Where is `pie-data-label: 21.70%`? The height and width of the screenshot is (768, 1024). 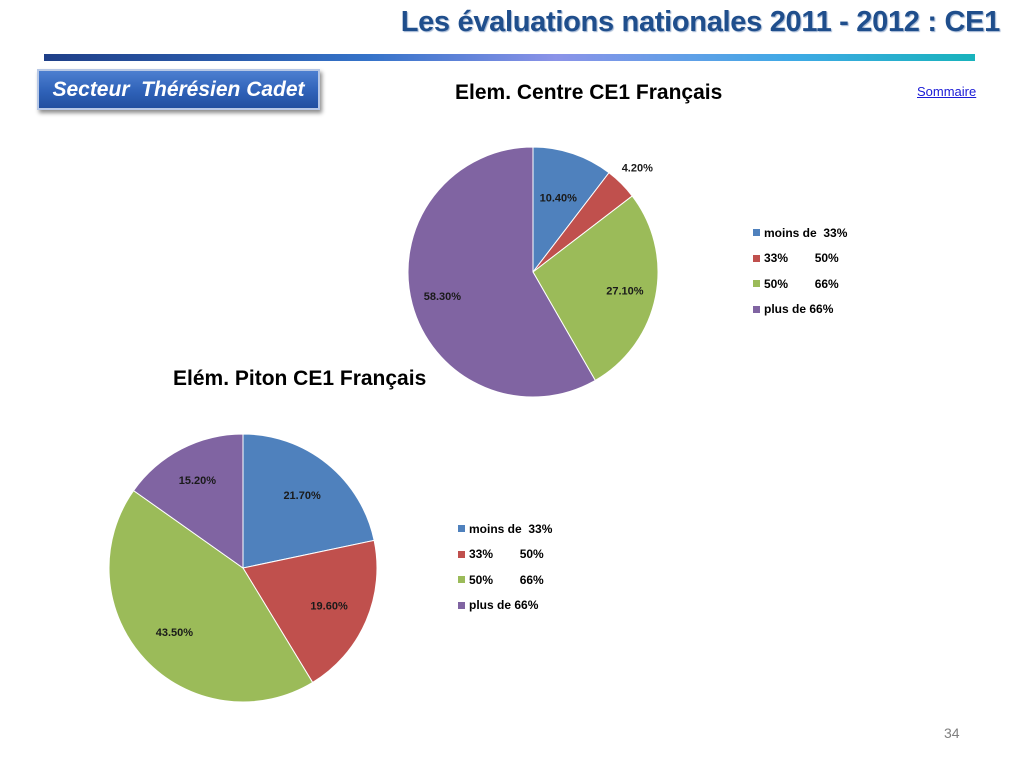
pie-data-label: 21.70% is located at coordinates (302, 496).